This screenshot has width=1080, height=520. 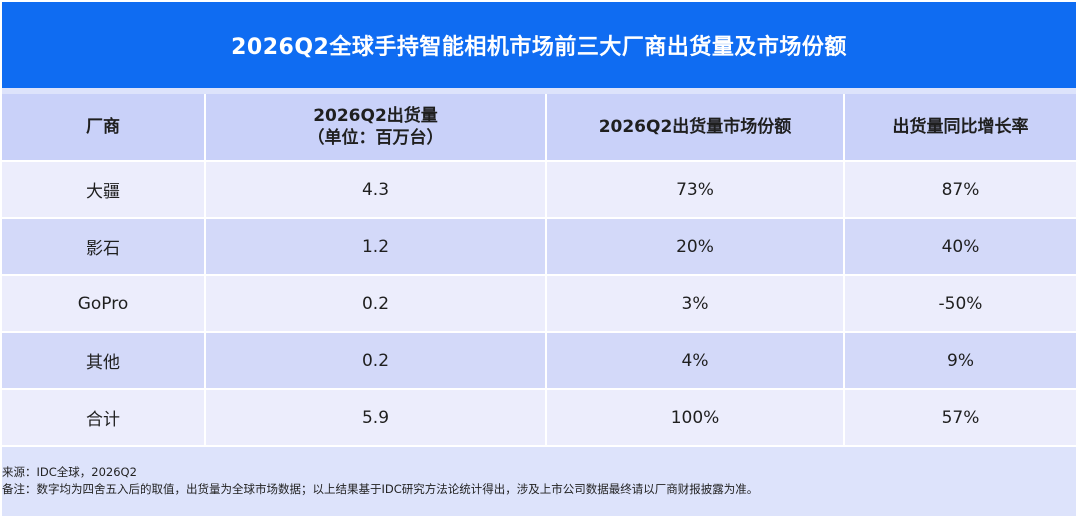 I want to click on header-market-share: 2026Q2出货量市场份额, so click(x=695, y=128).